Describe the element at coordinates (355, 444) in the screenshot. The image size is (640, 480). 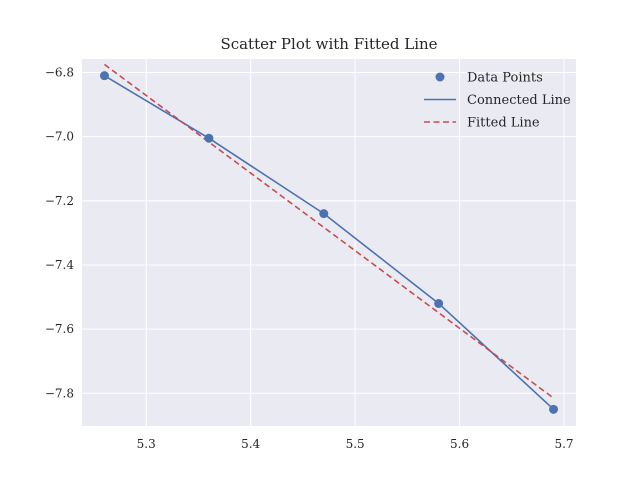
I see `x-tick-label: 5.5` at that location.